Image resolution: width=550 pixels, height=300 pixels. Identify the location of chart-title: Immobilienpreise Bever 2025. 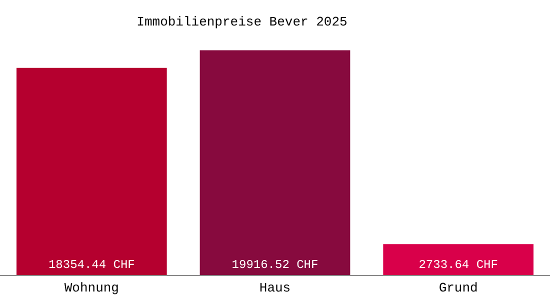
(242, 22).